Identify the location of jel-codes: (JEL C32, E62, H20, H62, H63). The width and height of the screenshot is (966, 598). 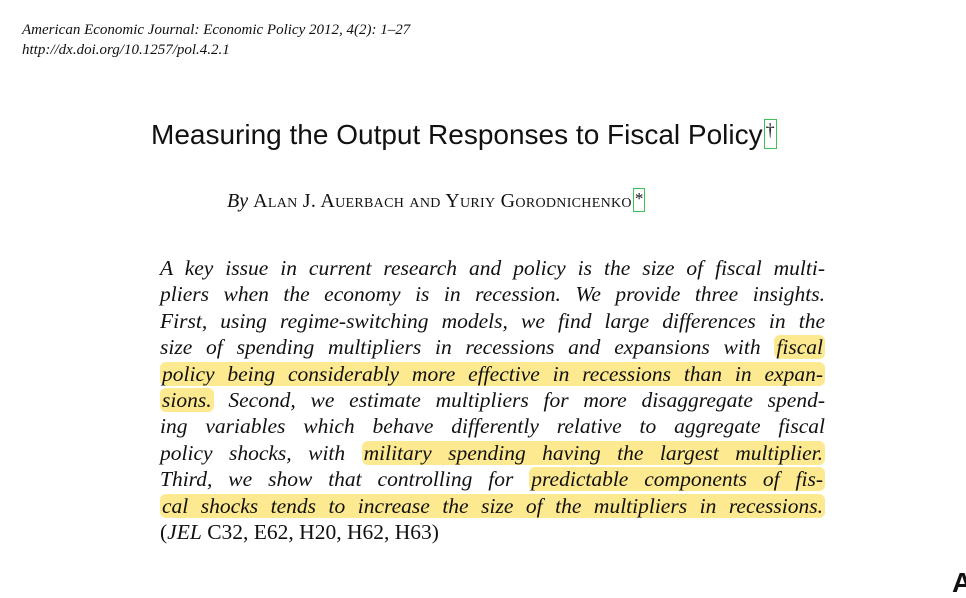
(492, 532).